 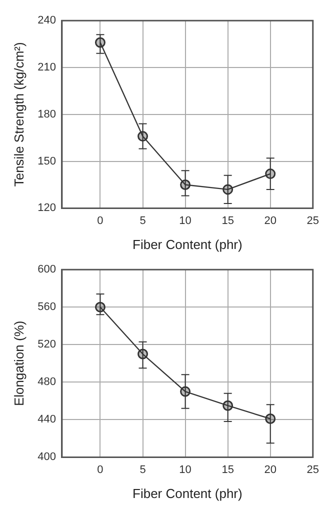 I want to click on y-tick-label: 210, so click(x=47, y=68).